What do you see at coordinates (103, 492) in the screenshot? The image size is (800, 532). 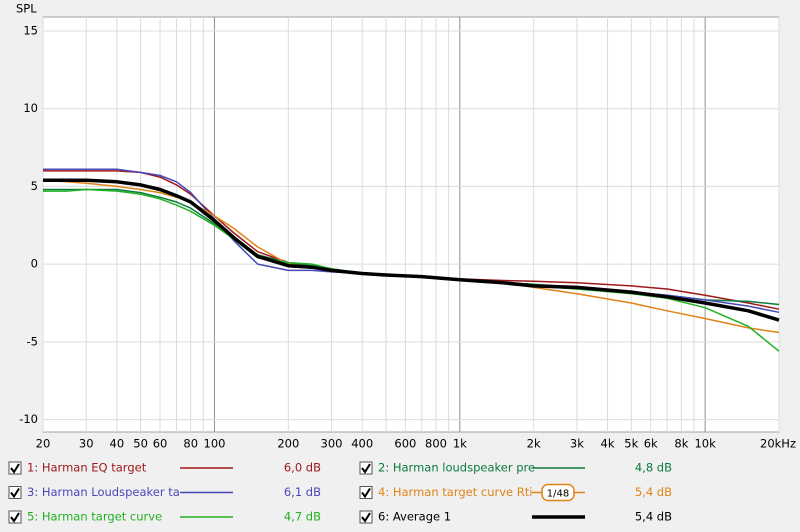 I see `legend-label: 3: Harman Loudspeaker ta` at bounding box center [103, 492].